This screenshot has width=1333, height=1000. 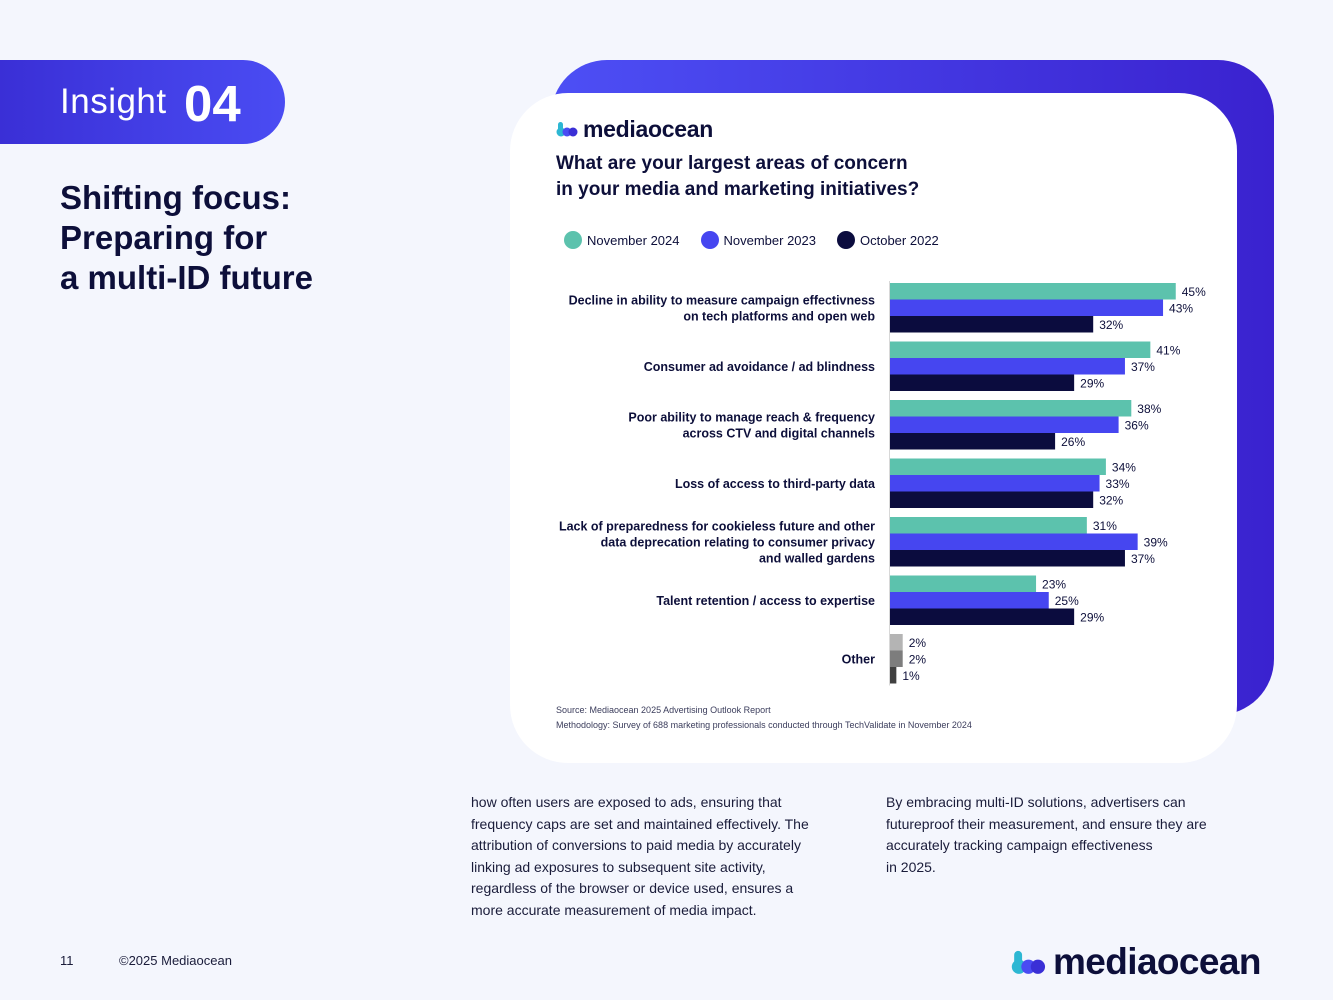 What do you see at coordinates (1181, 308) in the screenshot?
I see `data-label: 43%` at bounding box center [1181, 308].